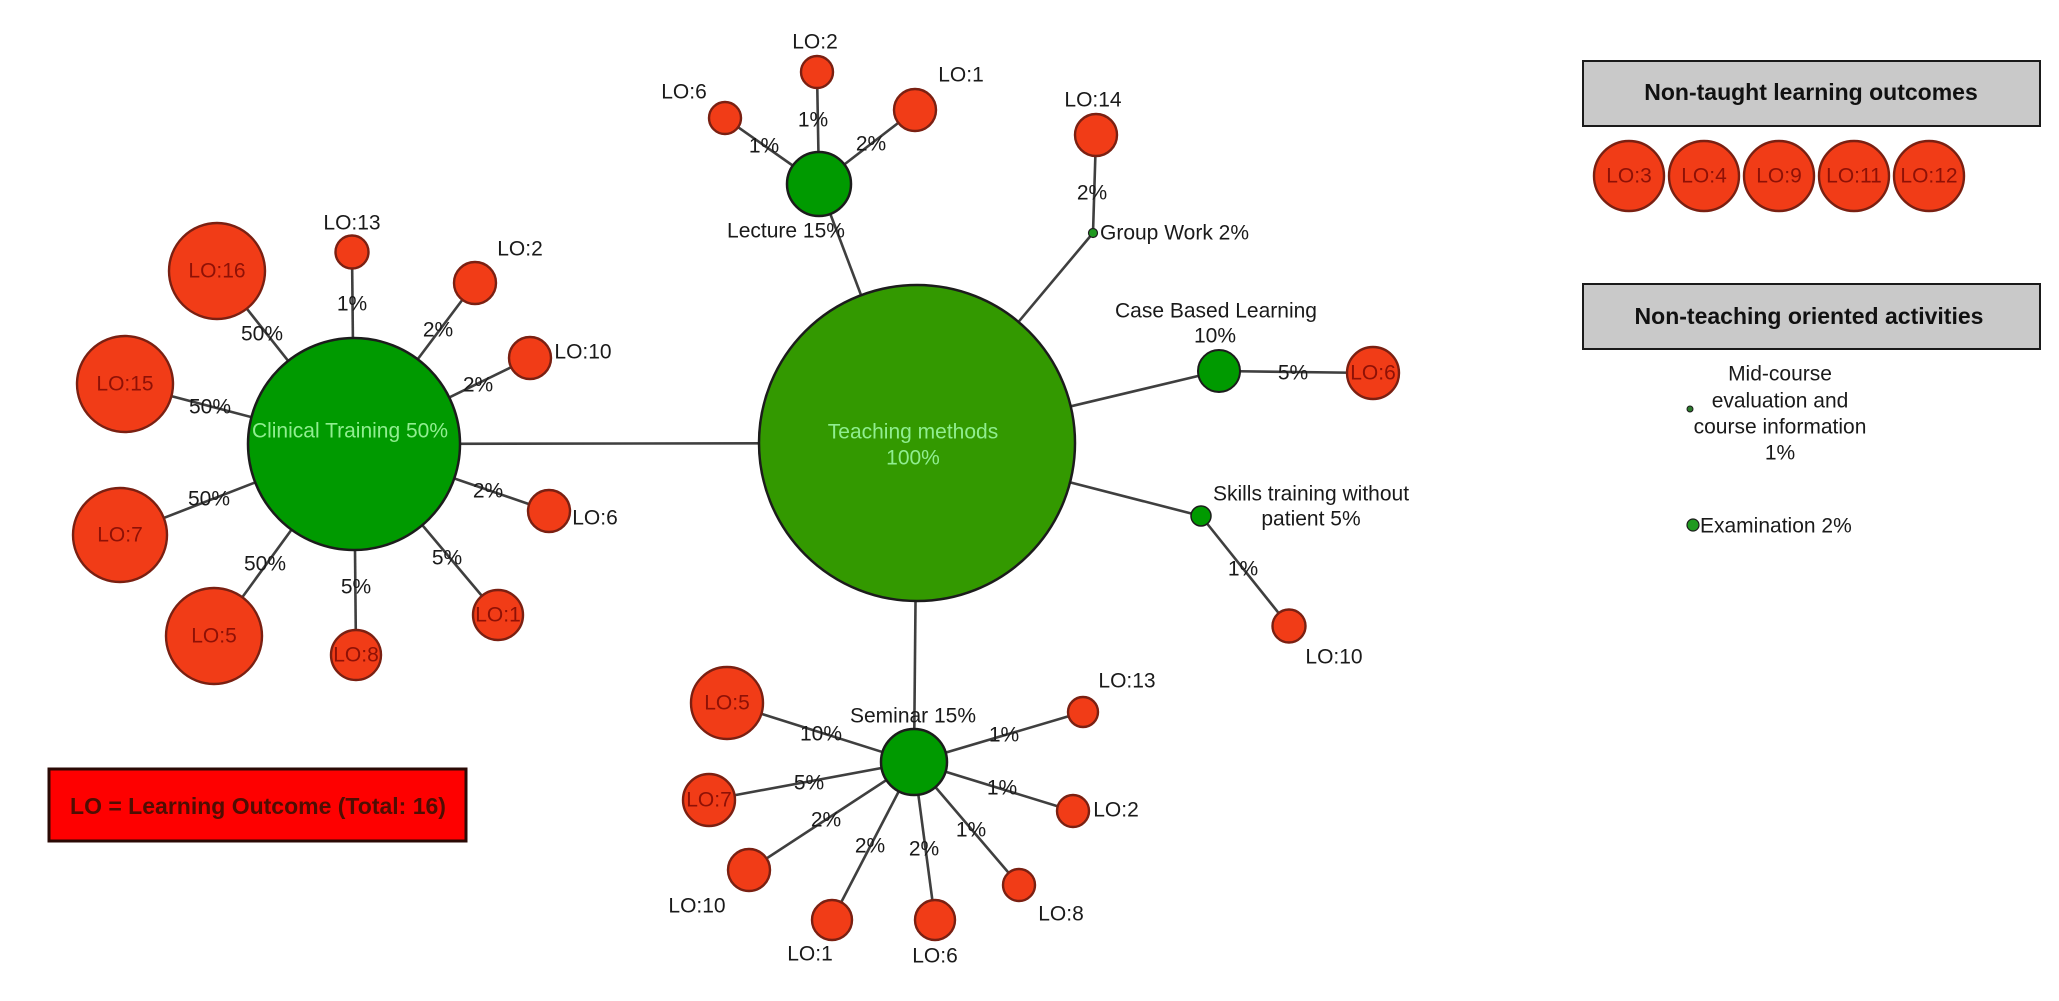 Image resolution: width=2059 pixels, height=1001 pixels. Describe the element at coordinates (1629, 176) in the screenshot. I see `svg-text: LO:3` at that location.